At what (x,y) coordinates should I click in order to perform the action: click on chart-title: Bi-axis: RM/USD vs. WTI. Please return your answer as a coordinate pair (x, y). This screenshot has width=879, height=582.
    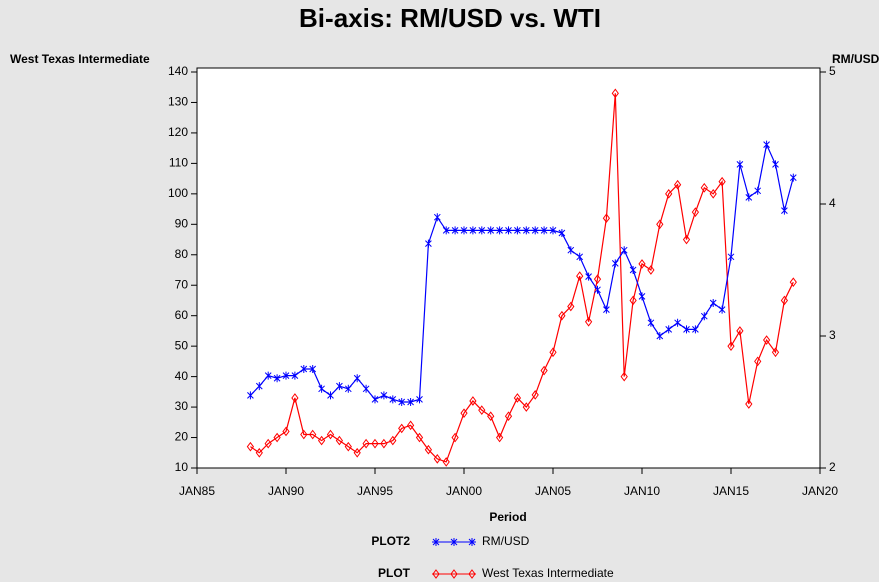
    Looking at the image, I should click on (450, 18).